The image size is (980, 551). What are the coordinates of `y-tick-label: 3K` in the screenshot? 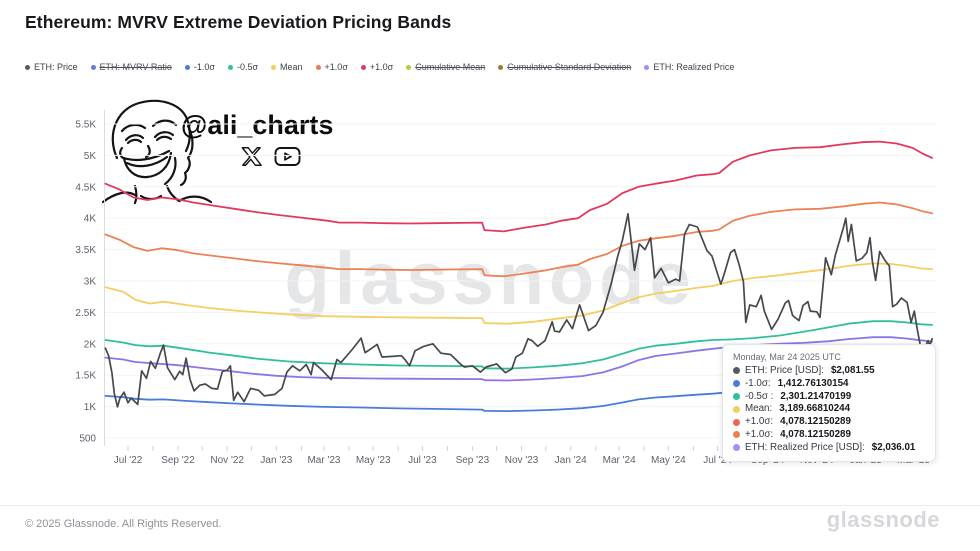 It's located at (90, 282).